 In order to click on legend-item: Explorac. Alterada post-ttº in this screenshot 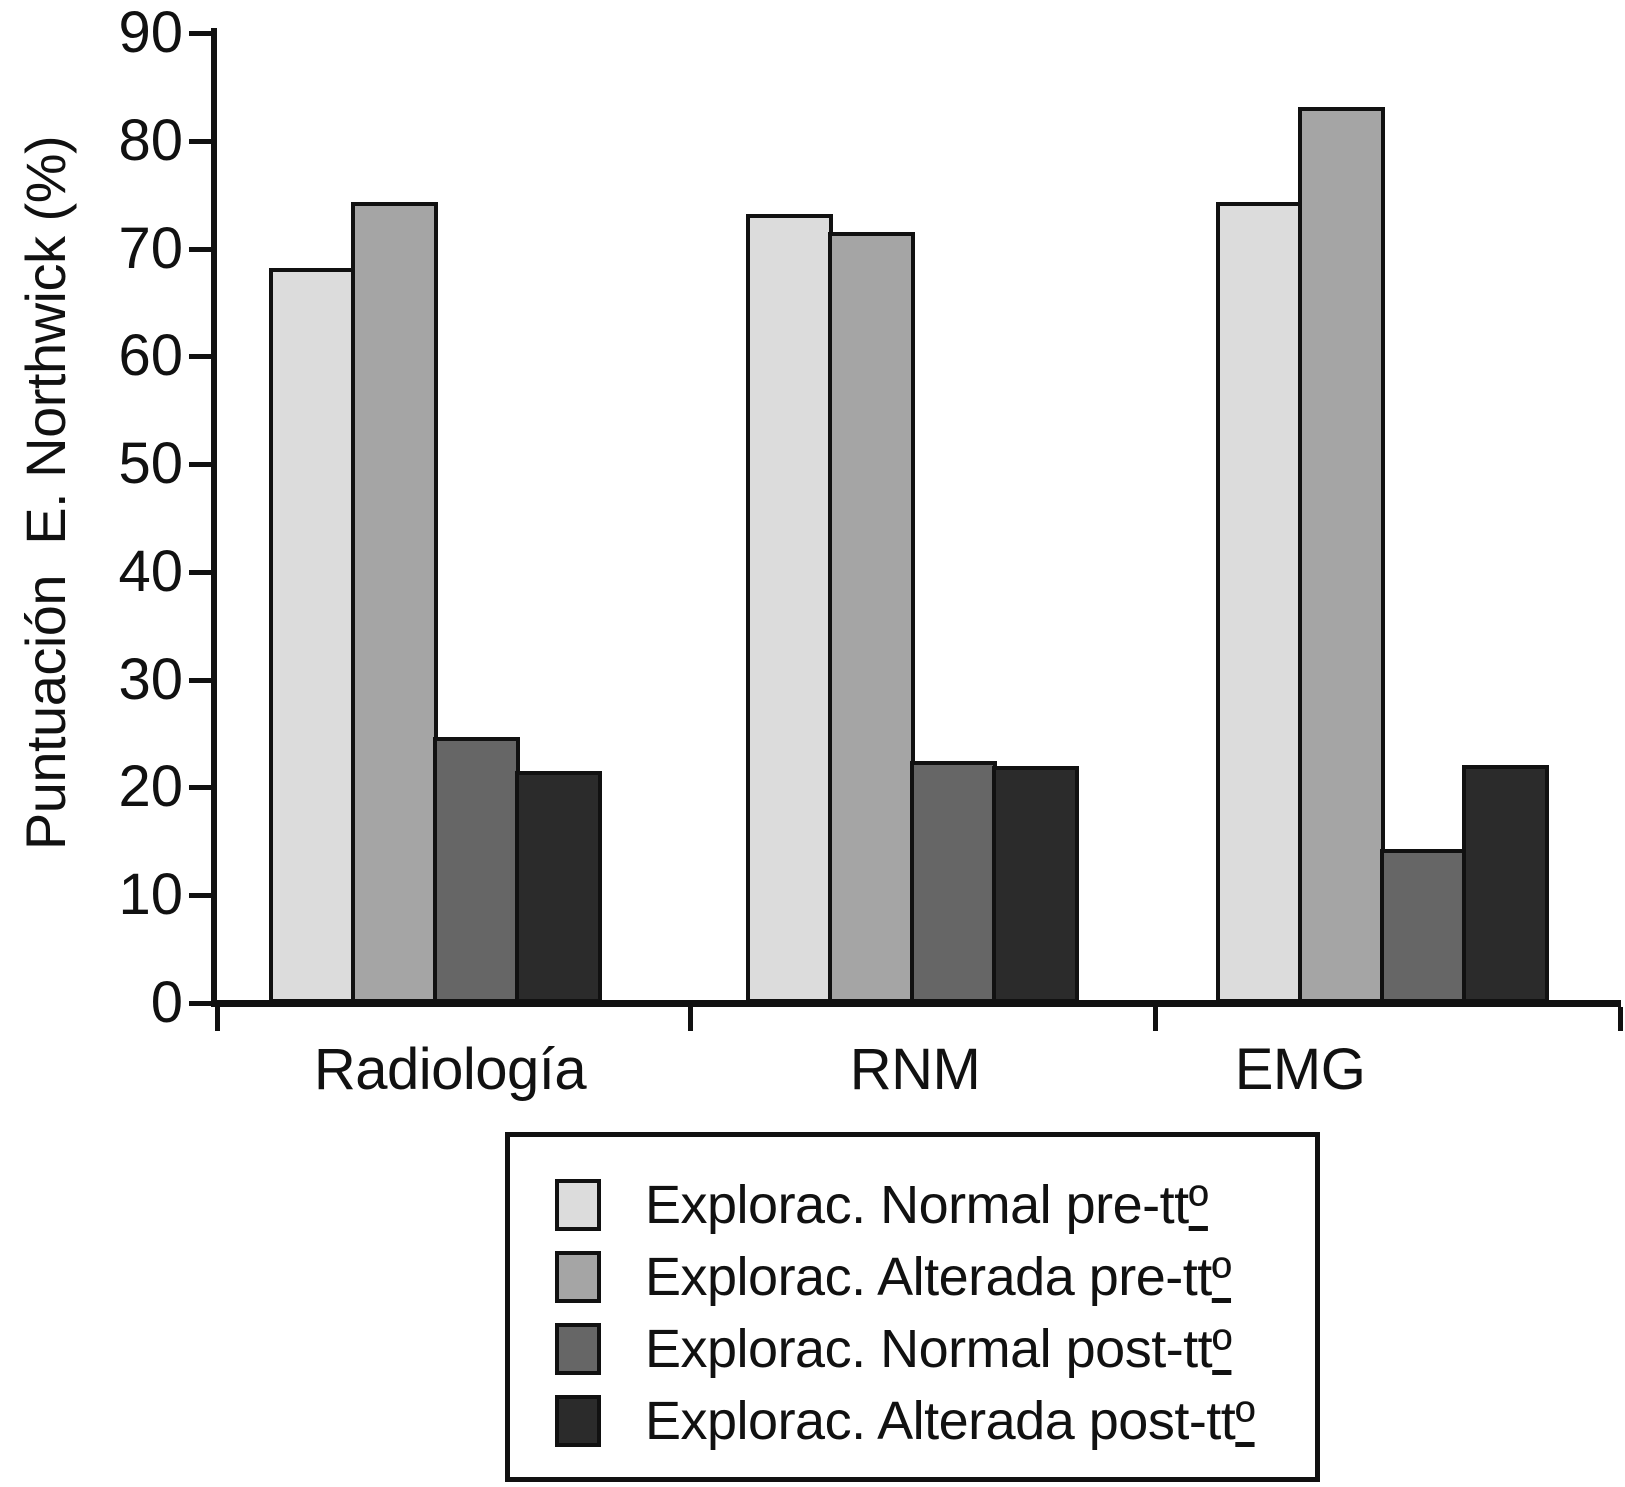, I will do `click(912, 1421)`.